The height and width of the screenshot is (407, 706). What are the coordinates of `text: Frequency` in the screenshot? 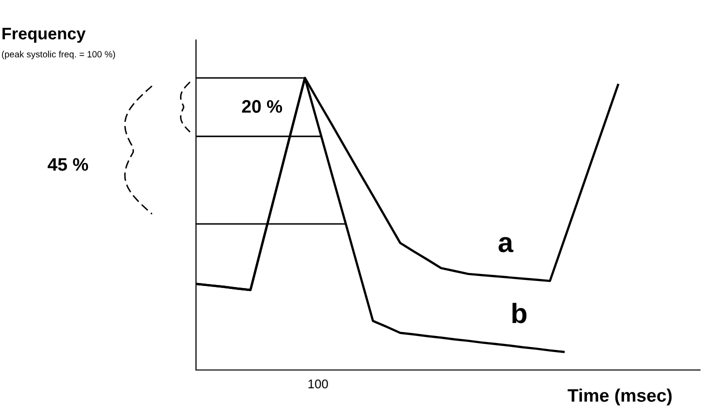 It's located at (44, 35).